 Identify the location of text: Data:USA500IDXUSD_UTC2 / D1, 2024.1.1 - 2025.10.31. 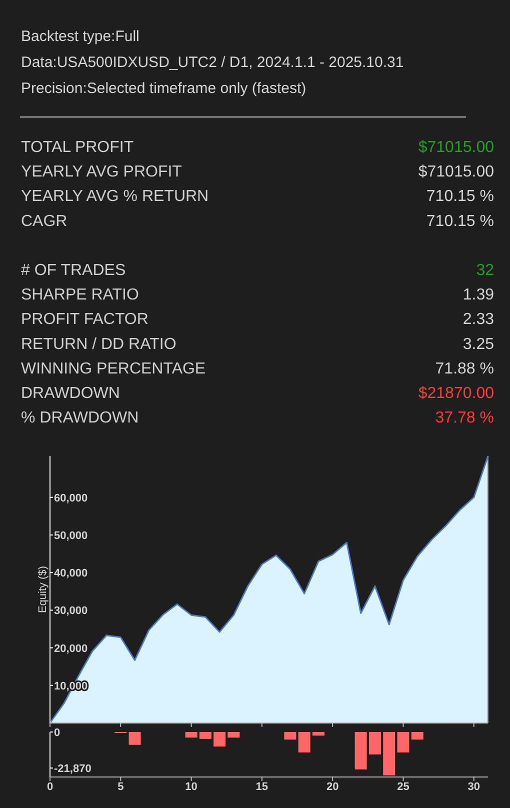
(212, 62).